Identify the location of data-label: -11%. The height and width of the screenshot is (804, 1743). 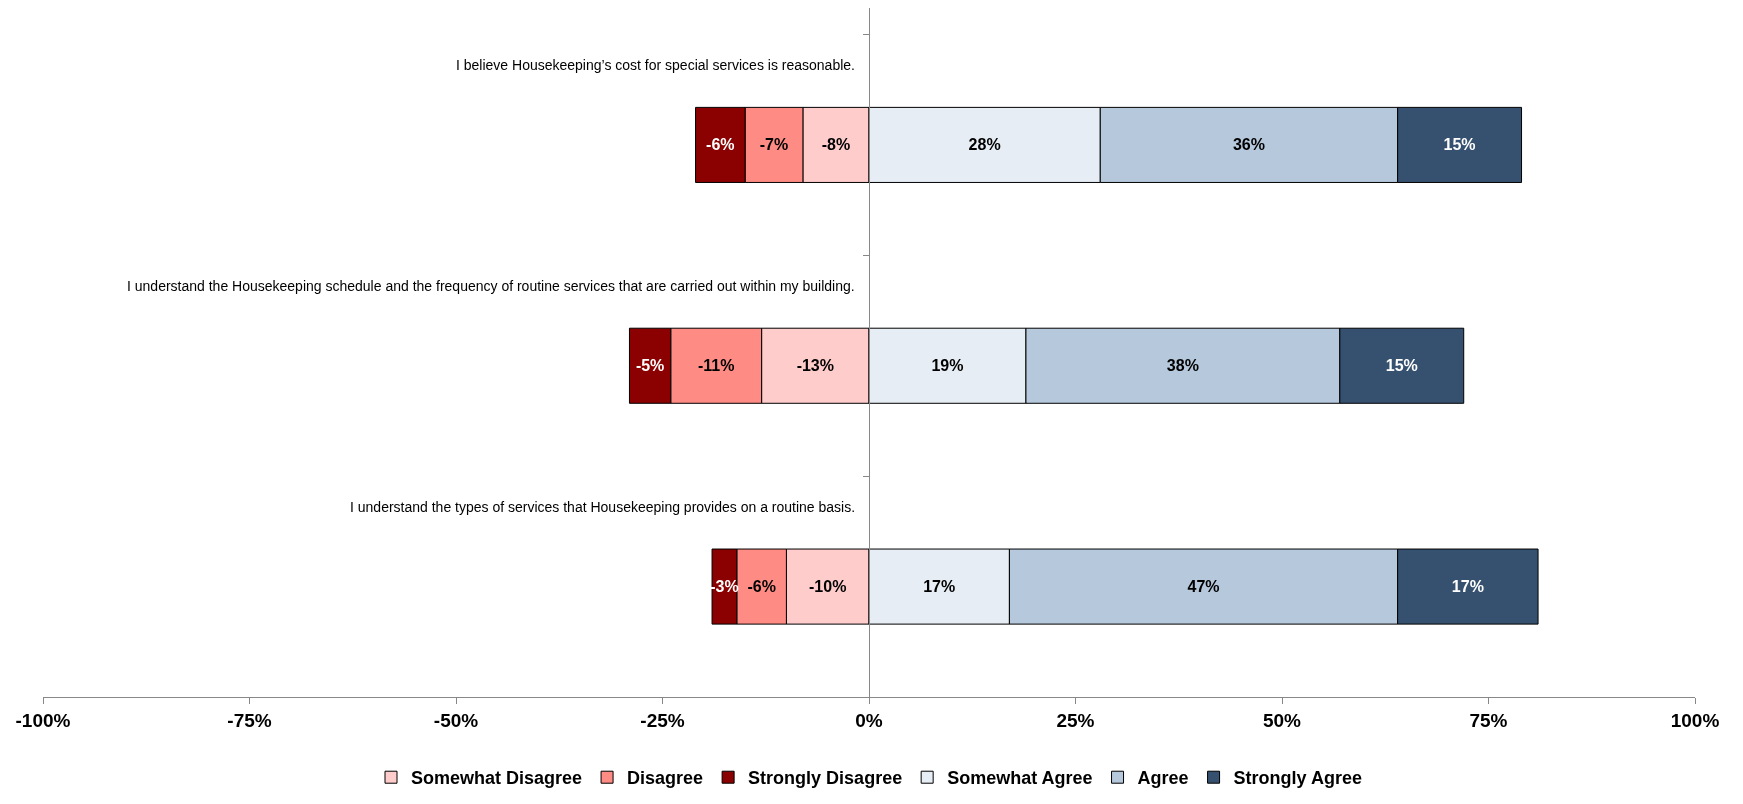
(716, 366).